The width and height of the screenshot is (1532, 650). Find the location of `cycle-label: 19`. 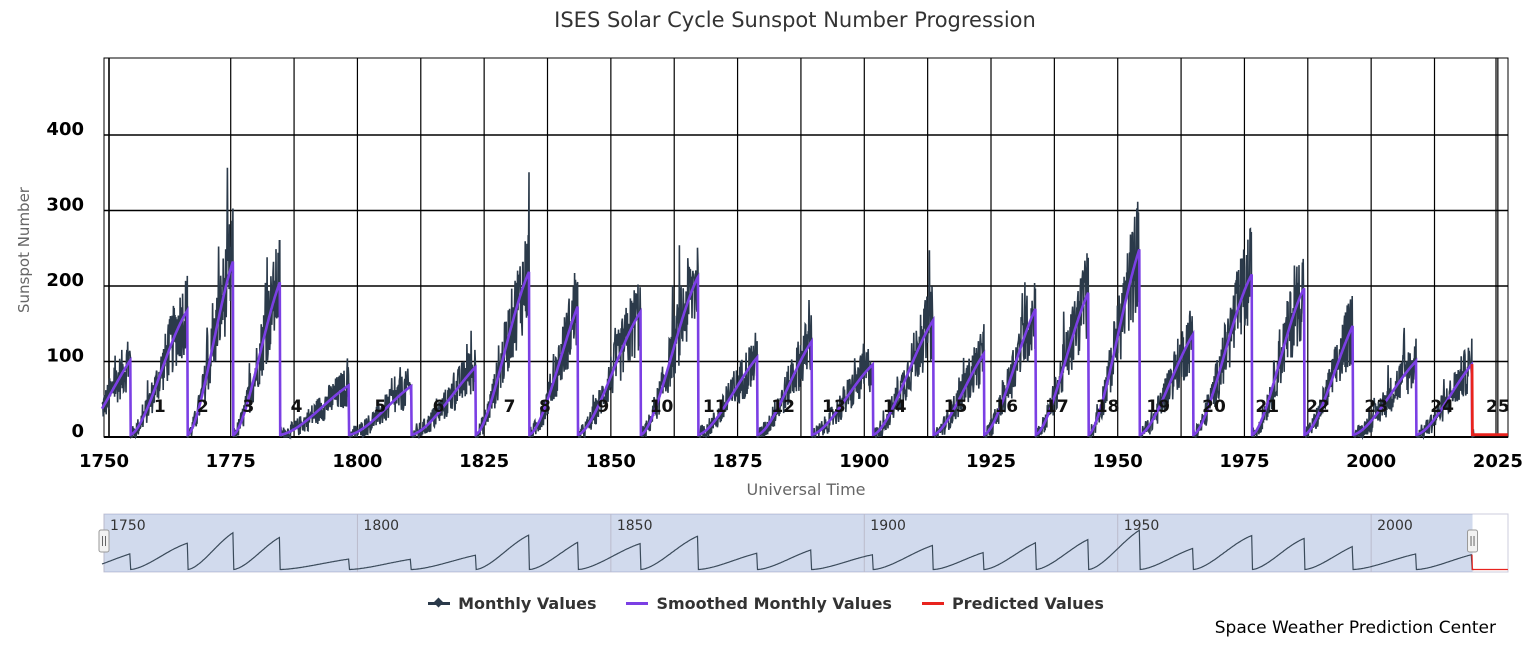

cycle-label: 19 is located at coordinates (1158, 407).